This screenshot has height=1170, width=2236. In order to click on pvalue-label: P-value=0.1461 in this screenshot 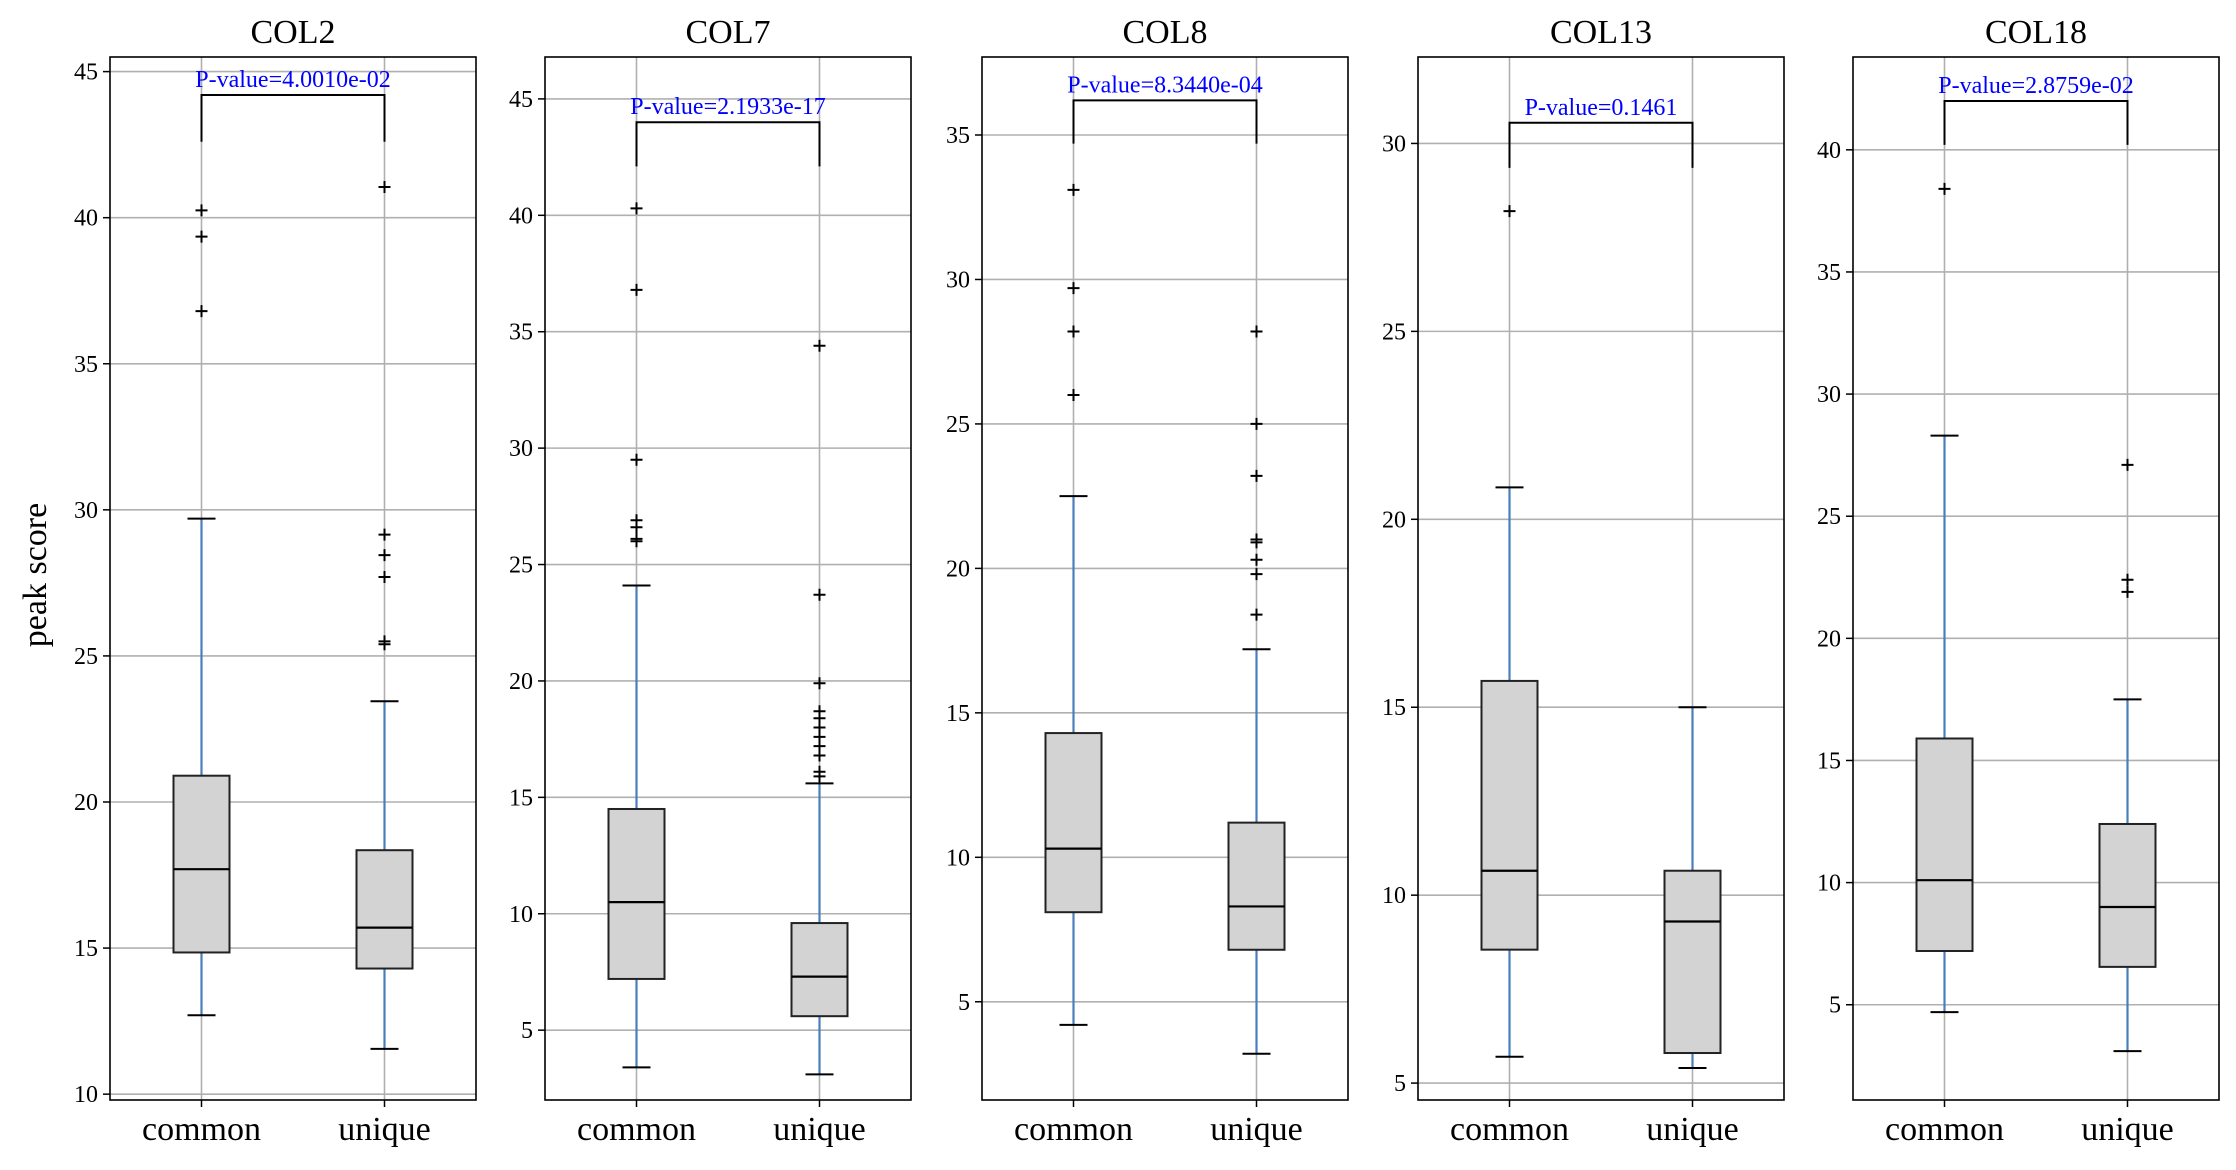, I will do `click(1601, 108)`.